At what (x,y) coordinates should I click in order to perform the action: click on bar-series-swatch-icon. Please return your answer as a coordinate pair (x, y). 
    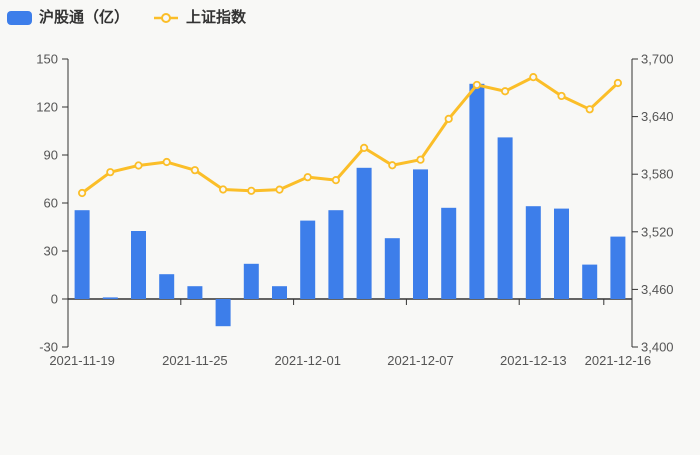
    Looking at the image, I should click on (19, 18).